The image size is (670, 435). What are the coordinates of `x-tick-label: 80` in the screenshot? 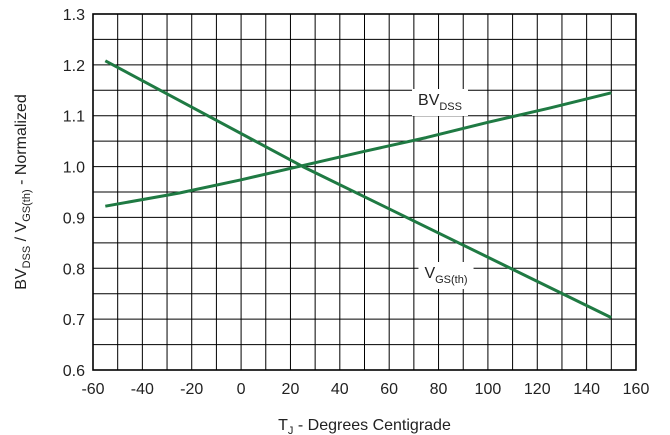 It's located at (439, 389).